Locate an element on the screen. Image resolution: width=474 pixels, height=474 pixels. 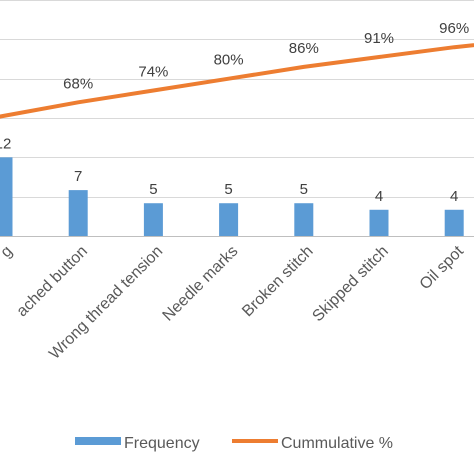
cumulative-data-label: 68% is located at coordinates (78, 83).